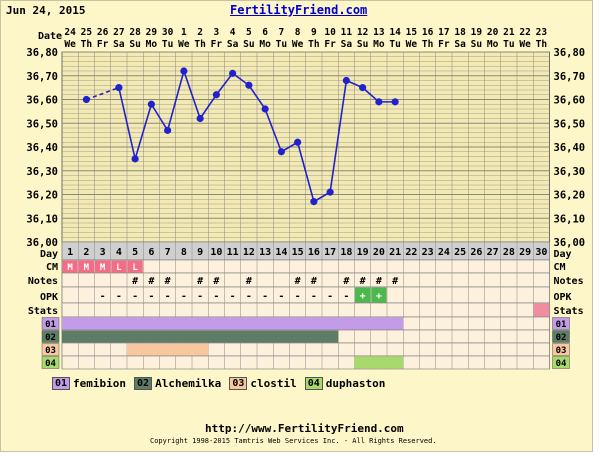 The height and width of the screenshot is (456, 600). Describe the element at coordinates (525, 252) in the screenshot. I see `day-number-label: 29` at that location.